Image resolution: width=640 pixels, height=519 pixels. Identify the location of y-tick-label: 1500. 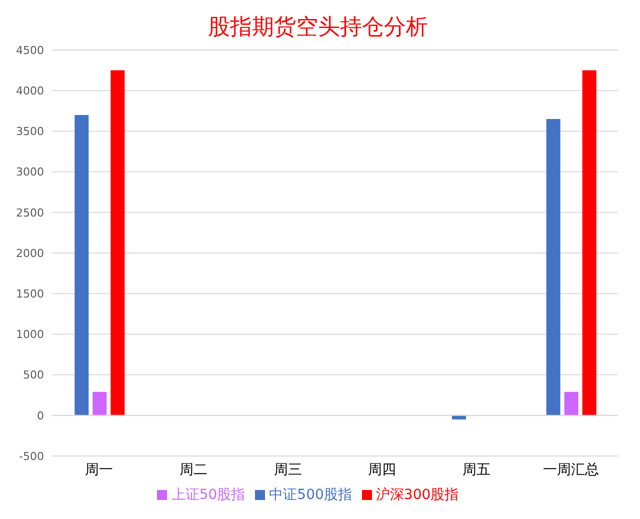
(30, 294).